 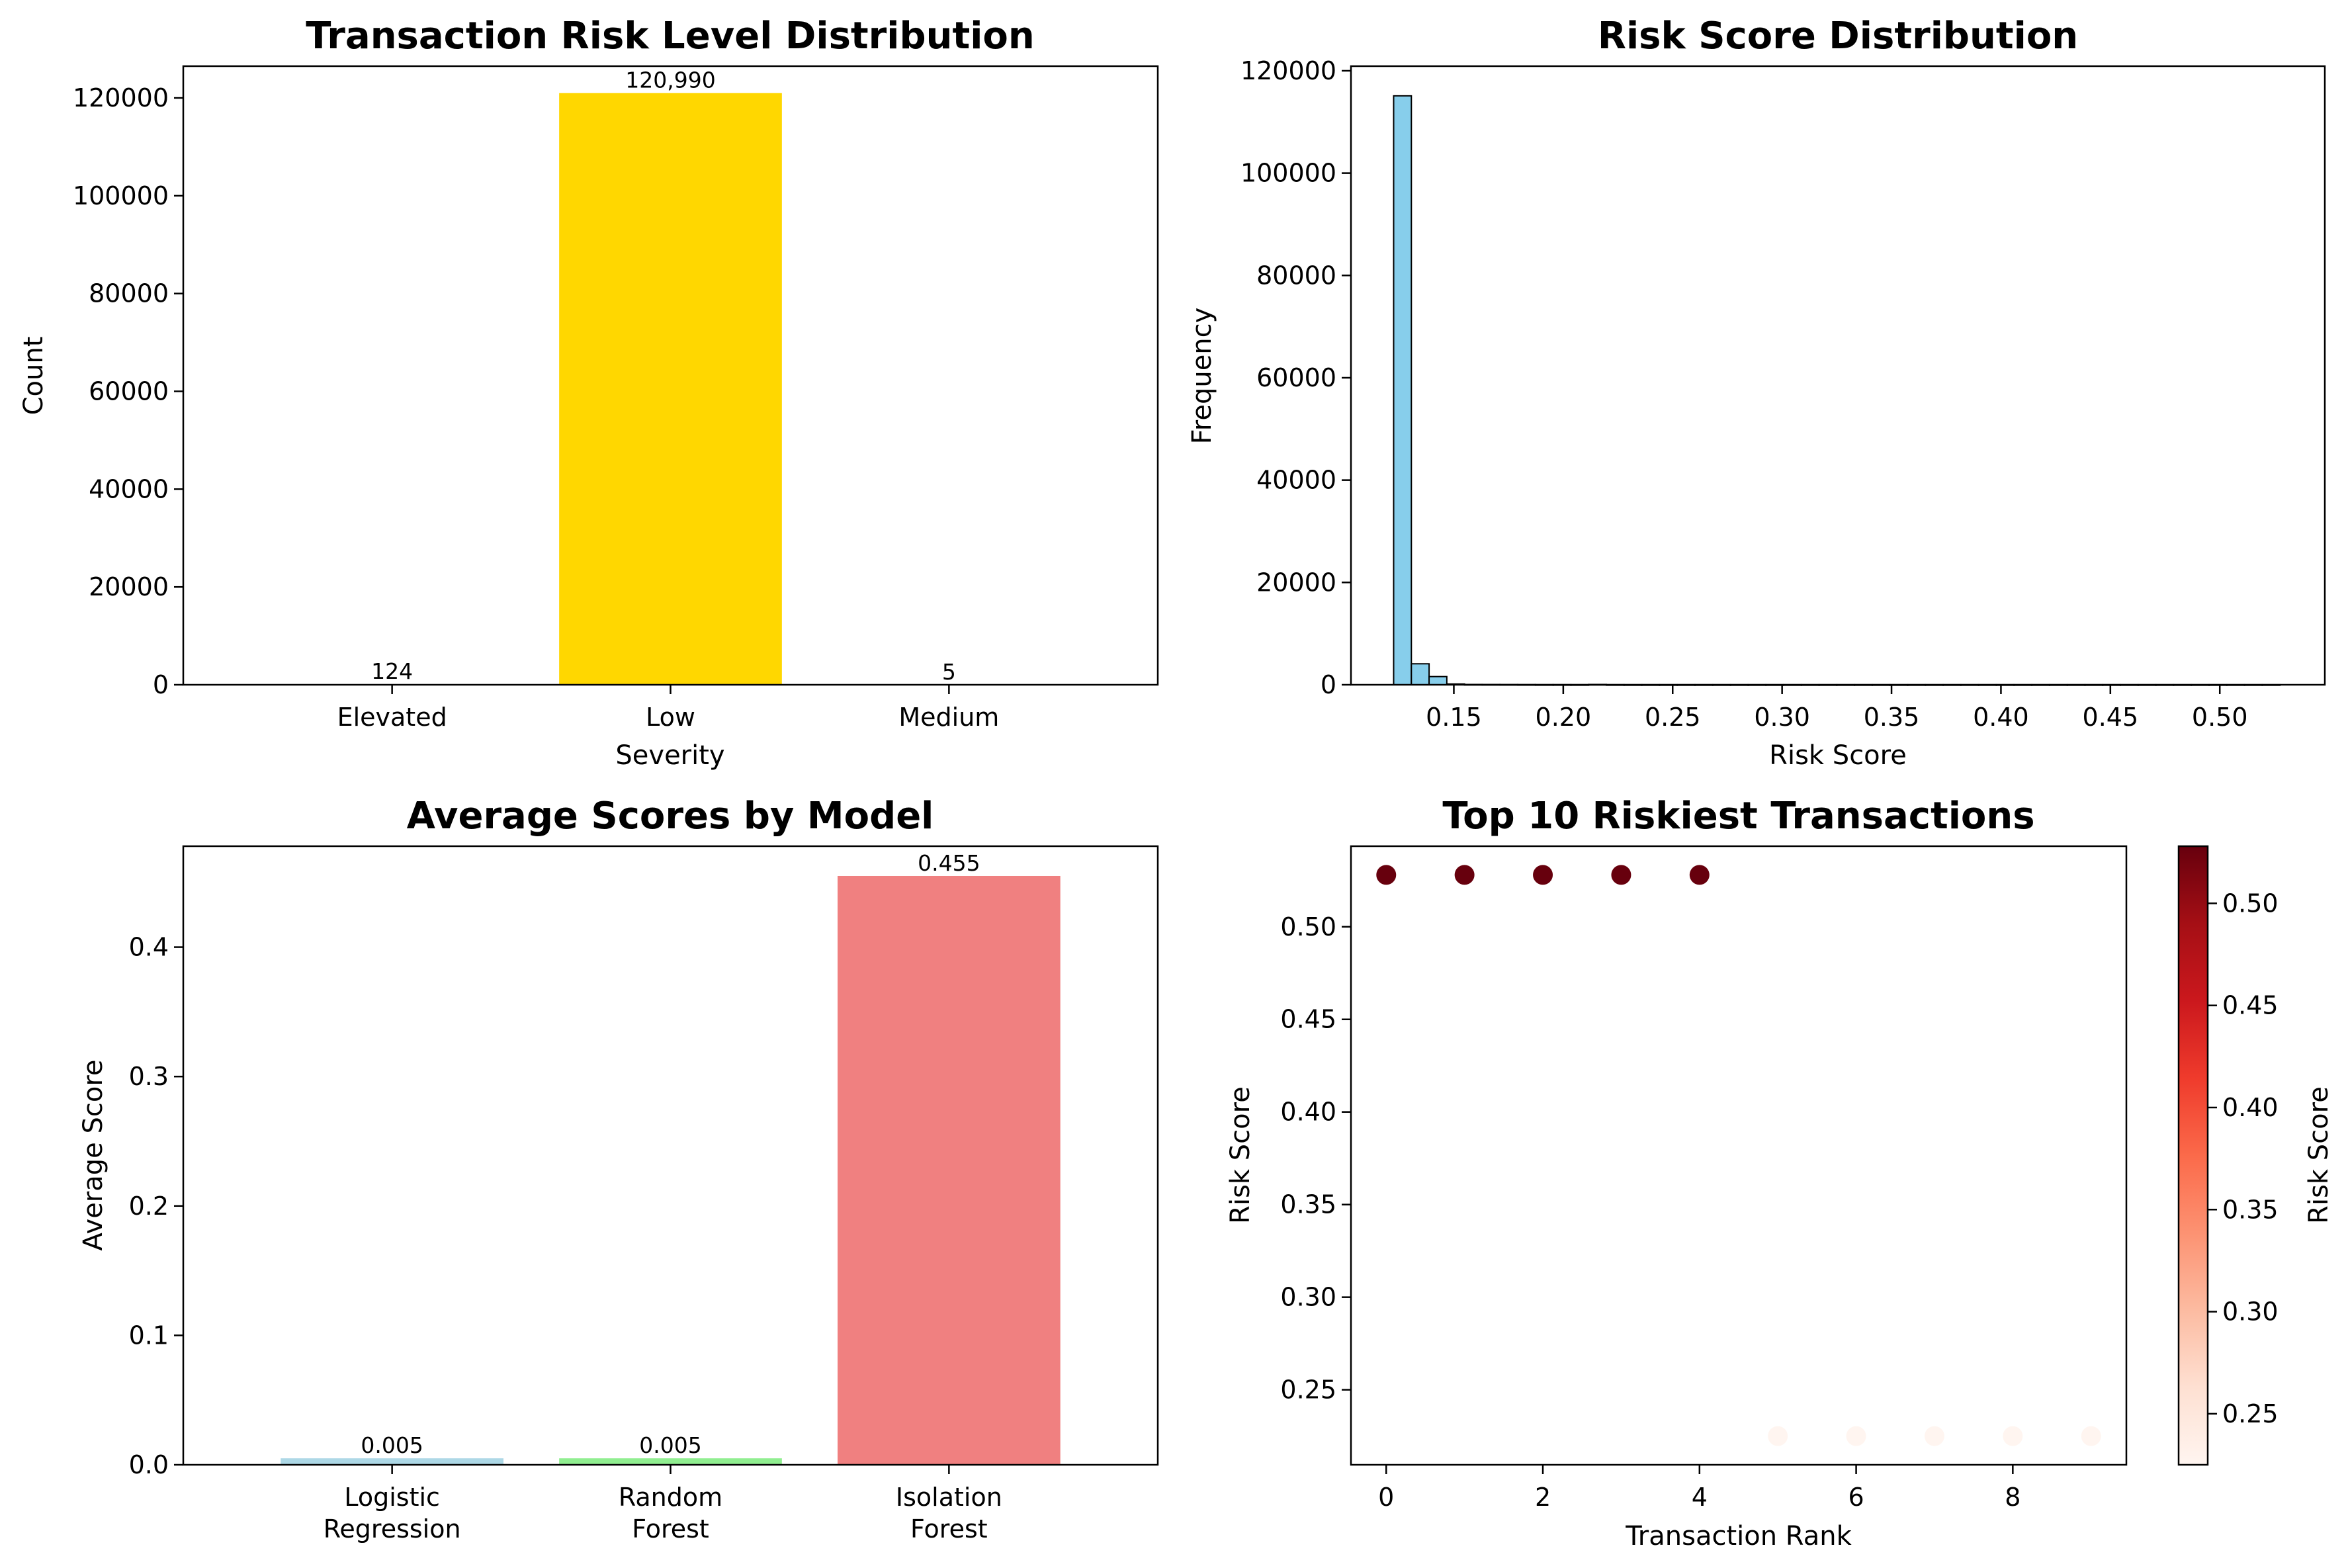 I want to click on chart-title: Transaction Risk Level Distribution, so click(x=670, y=37).